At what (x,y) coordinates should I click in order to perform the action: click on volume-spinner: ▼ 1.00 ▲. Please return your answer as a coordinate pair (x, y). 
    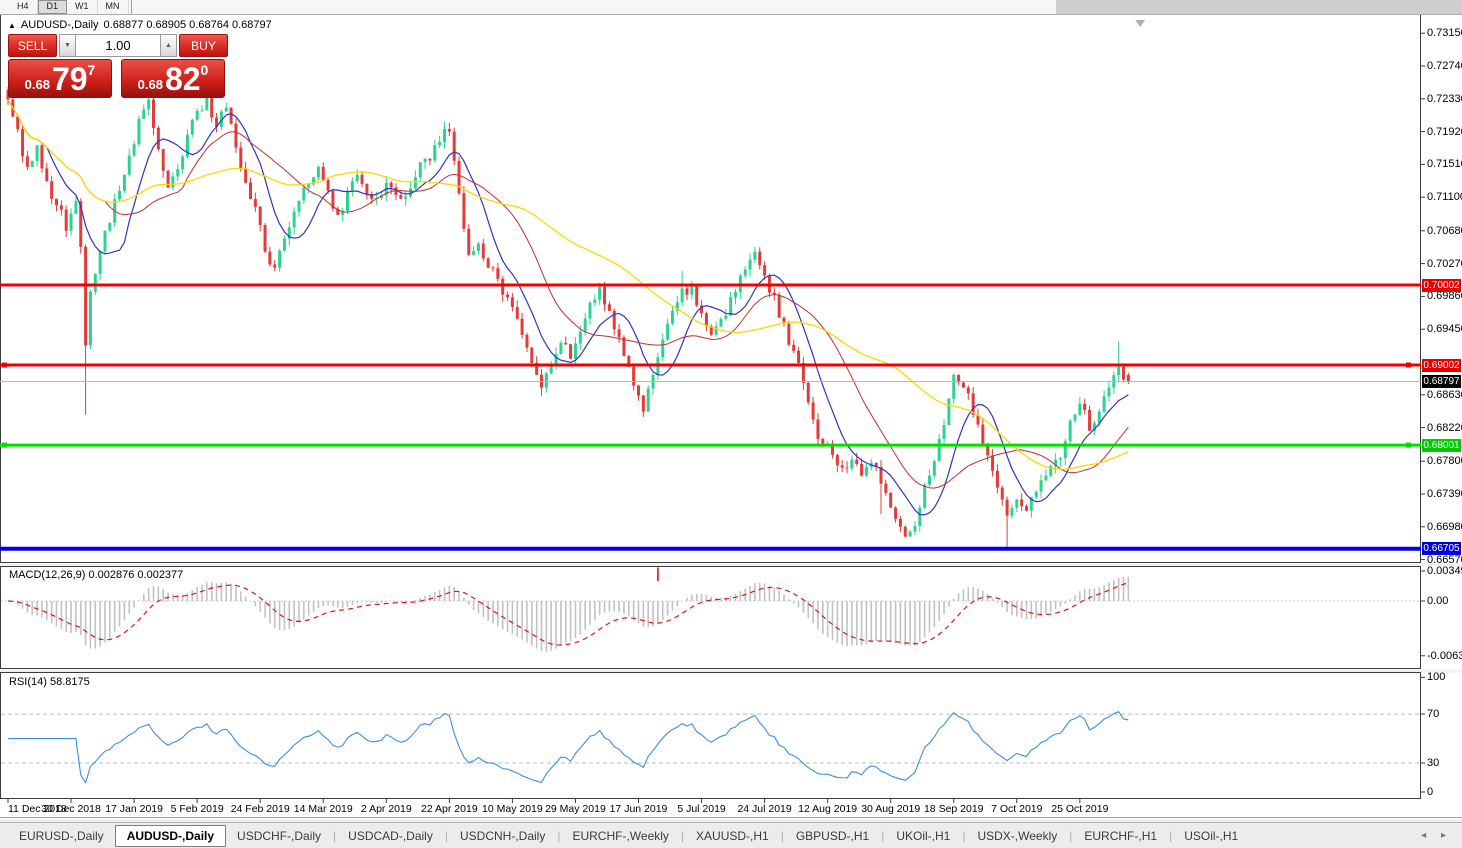
    Looking at the image, I should click on (118, 45).